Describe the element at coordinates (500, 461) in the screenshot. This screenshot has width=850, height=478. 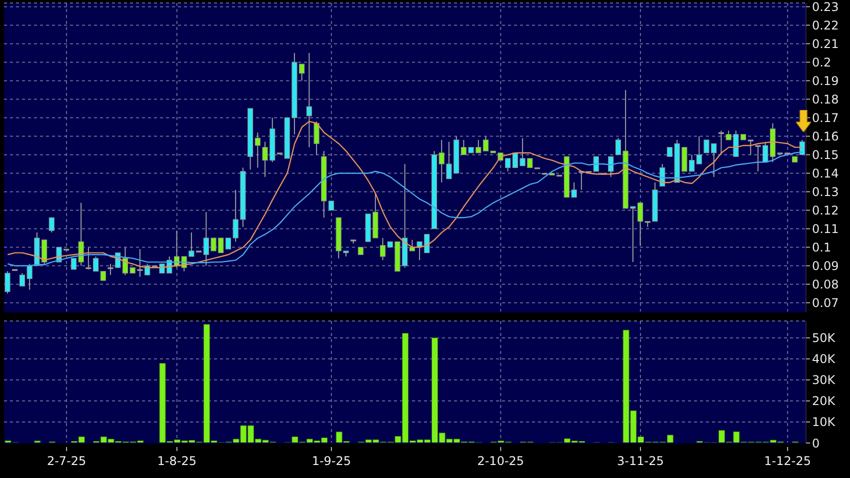
I see `x-tick-label: 2-10-25` at that location.